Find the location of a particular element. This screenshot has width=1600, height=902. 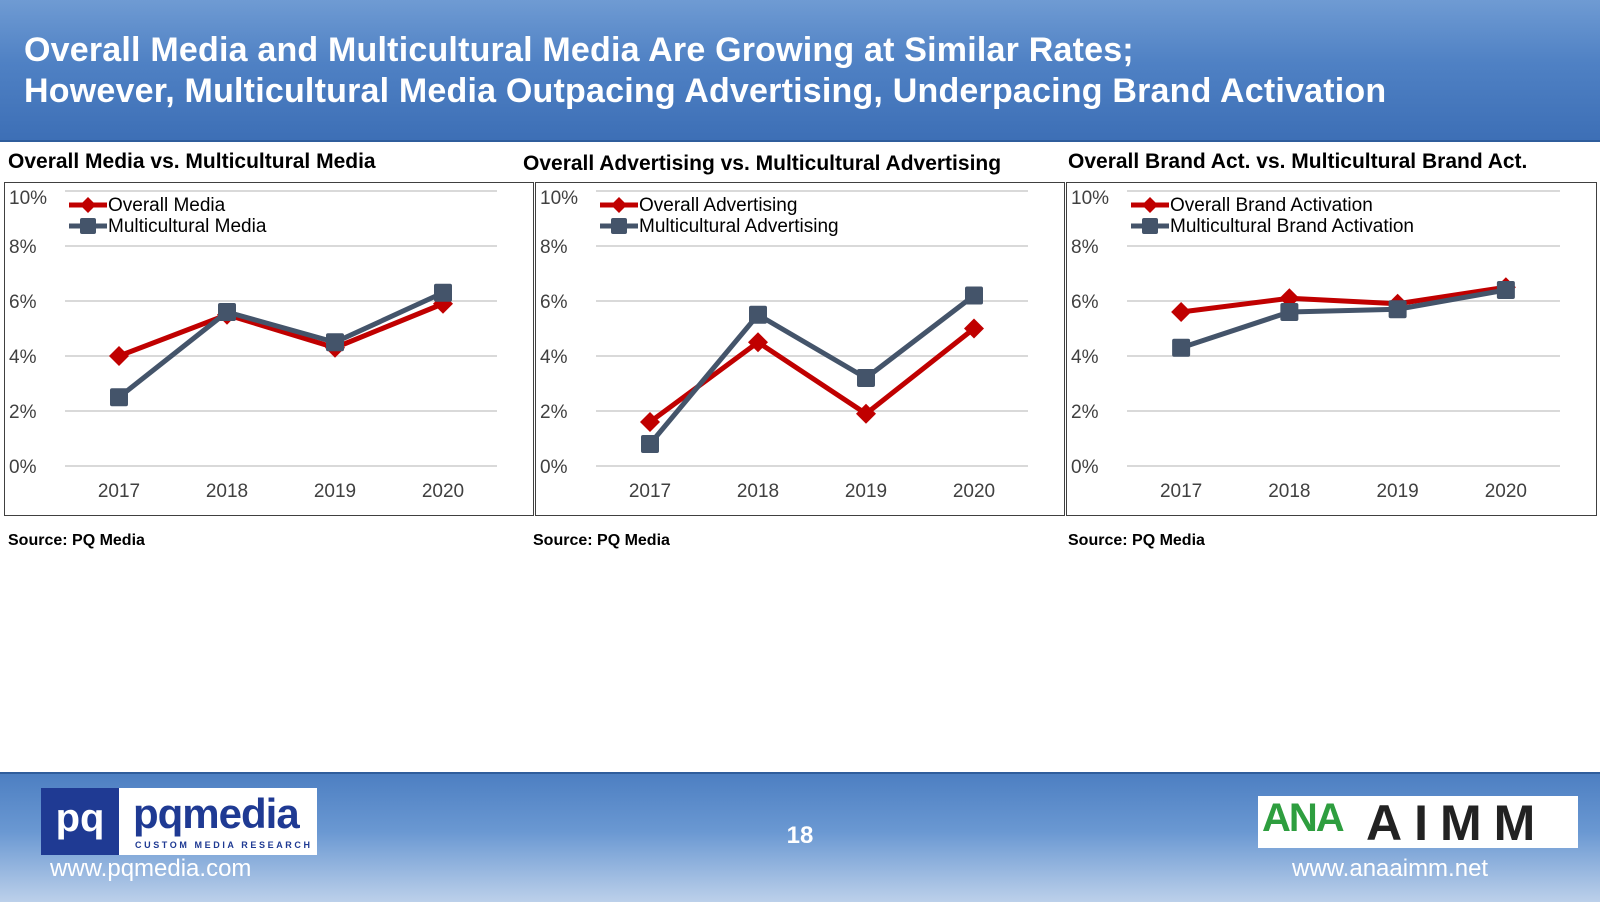

legend-label: Overall Media is located at coordinates (167, 205).